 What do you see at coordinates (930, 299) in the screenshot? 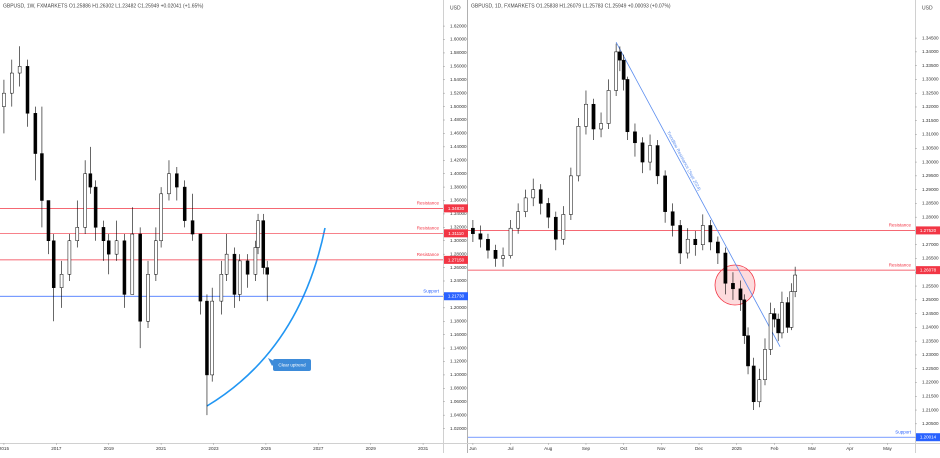
I see `y-tick-label: 1.25000` at bounding box center [930, 299].